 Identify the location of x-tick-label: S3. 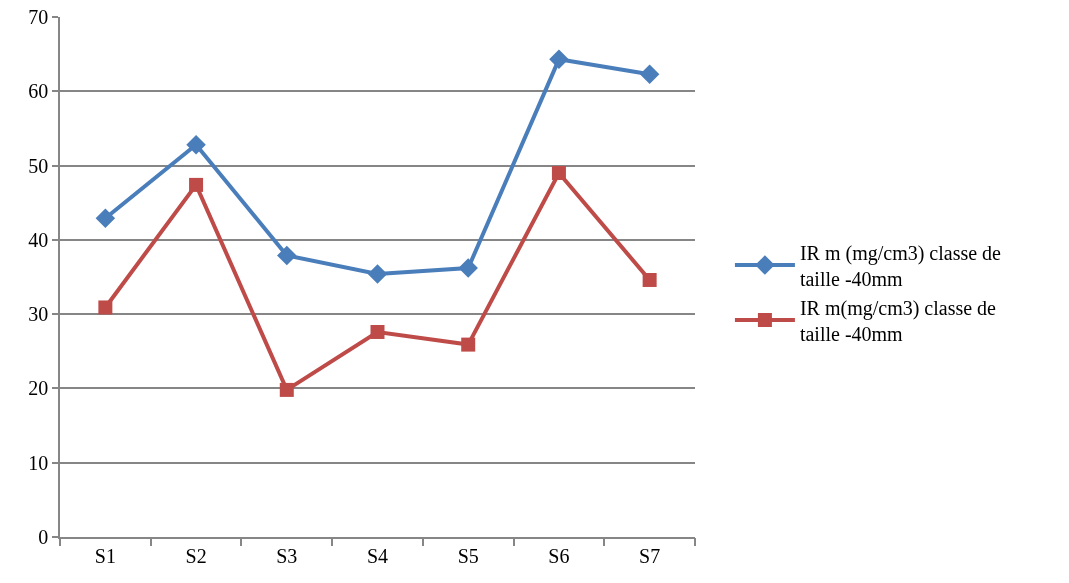
(287, 555).